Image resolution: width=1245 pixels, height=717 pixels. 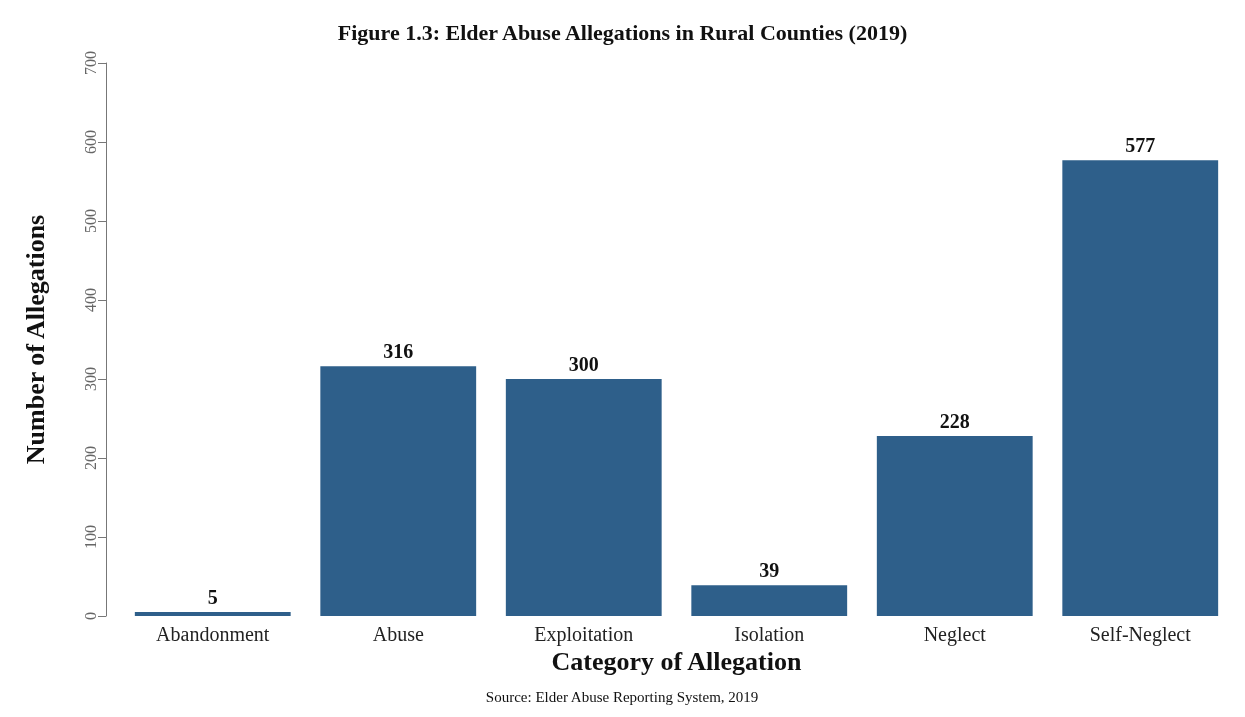 I want to click on data-label: 39, so click(x=769, y=570).